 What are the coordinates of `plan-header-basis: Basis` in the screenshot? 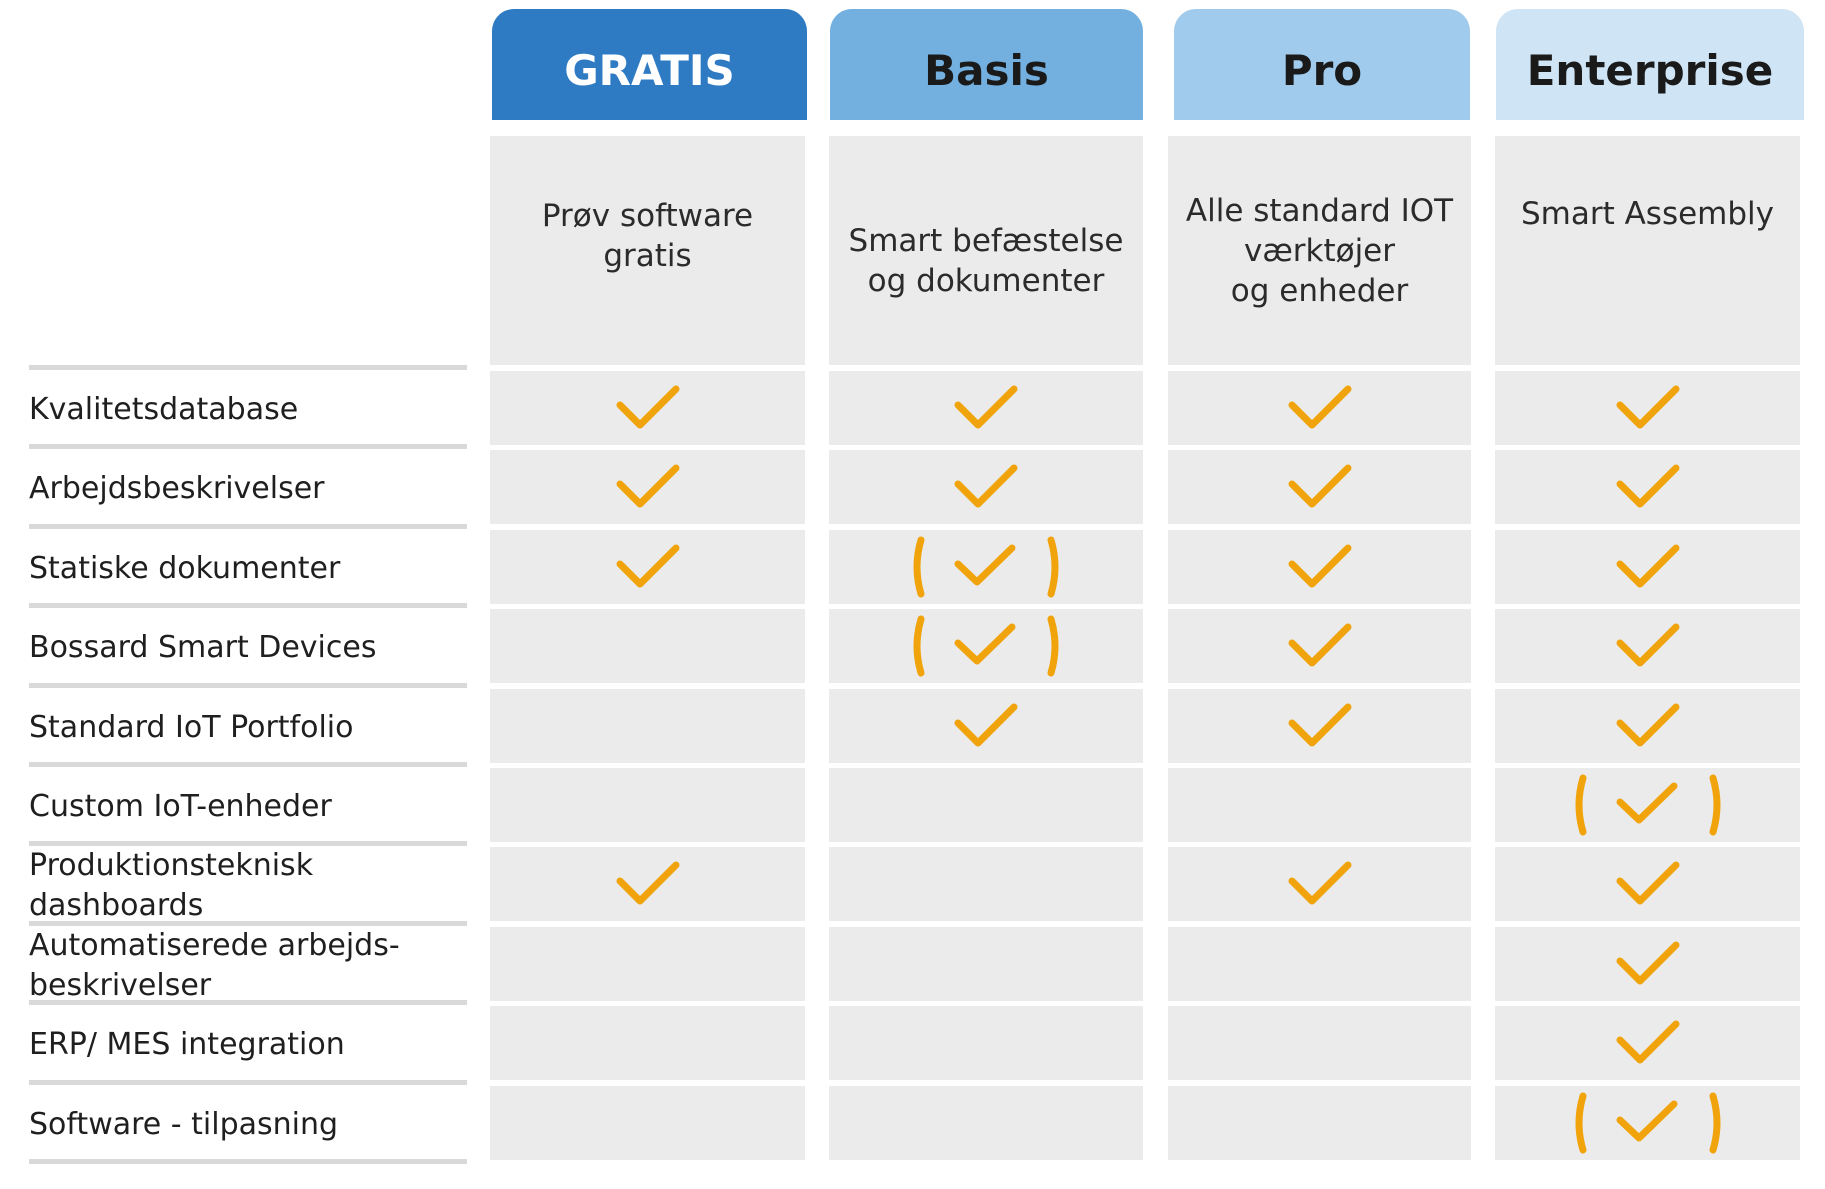 It's located at (986, 64).